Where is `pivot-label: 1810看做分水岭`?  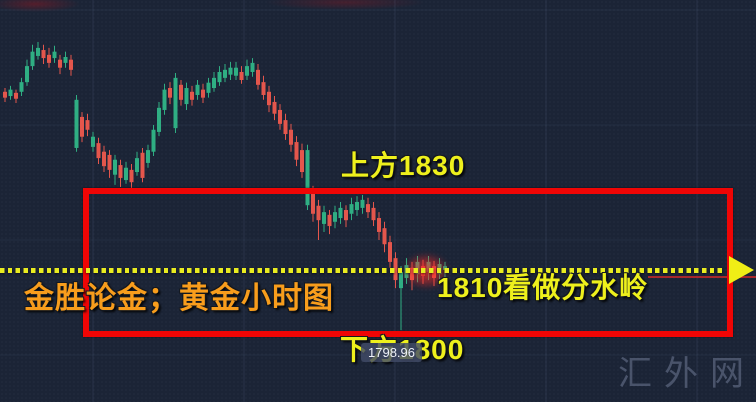 pivot-label: 1810看做分水岭 is located at coordinates (543, 287).